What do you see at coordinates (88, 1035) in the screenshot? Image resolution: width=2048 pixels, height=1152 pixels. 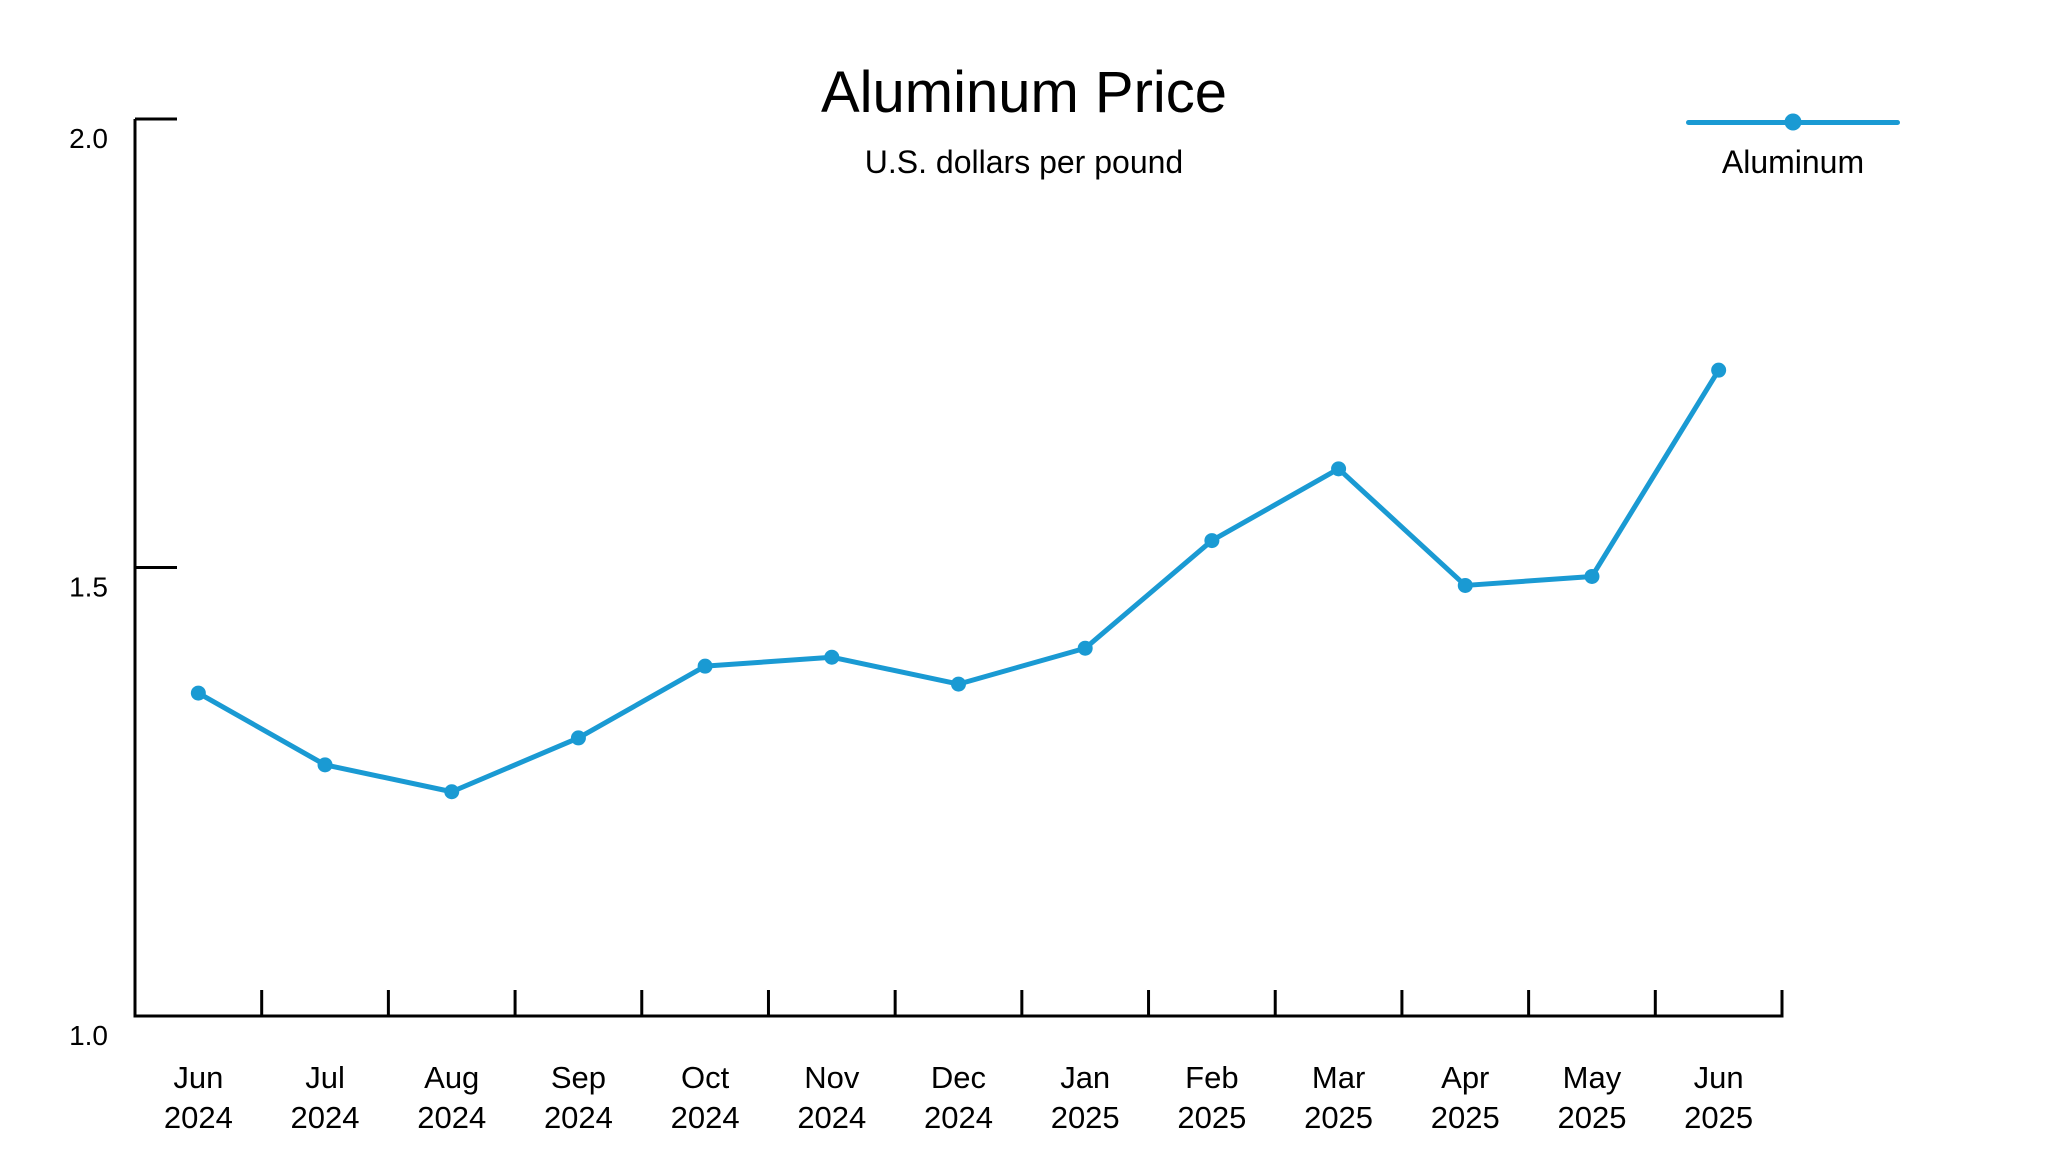 I see `y-tick-label: 1.0` at bounding box center [88, 1035].